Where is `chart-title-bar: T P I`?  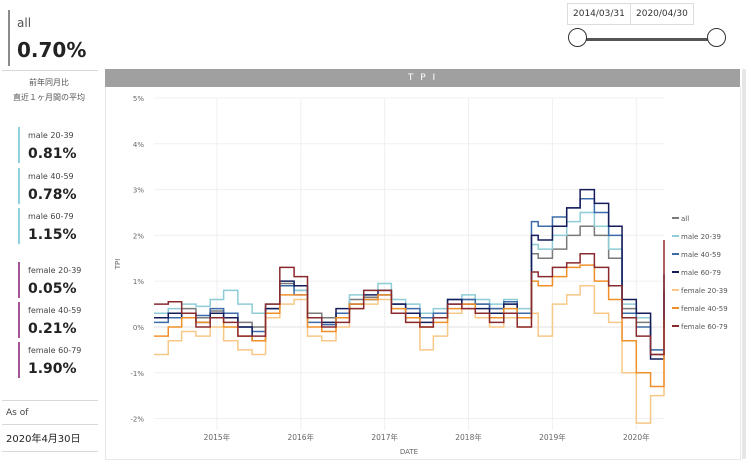
chart-title-bar: T P I is located at coordinates (422, 78).